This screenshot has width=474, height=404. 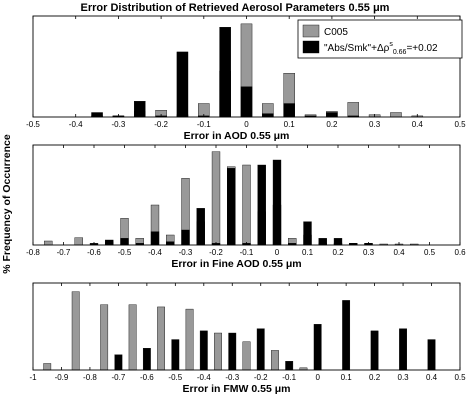 I want to click on x-tick-label-fmw: -0.2, so click(x=261, y=377).